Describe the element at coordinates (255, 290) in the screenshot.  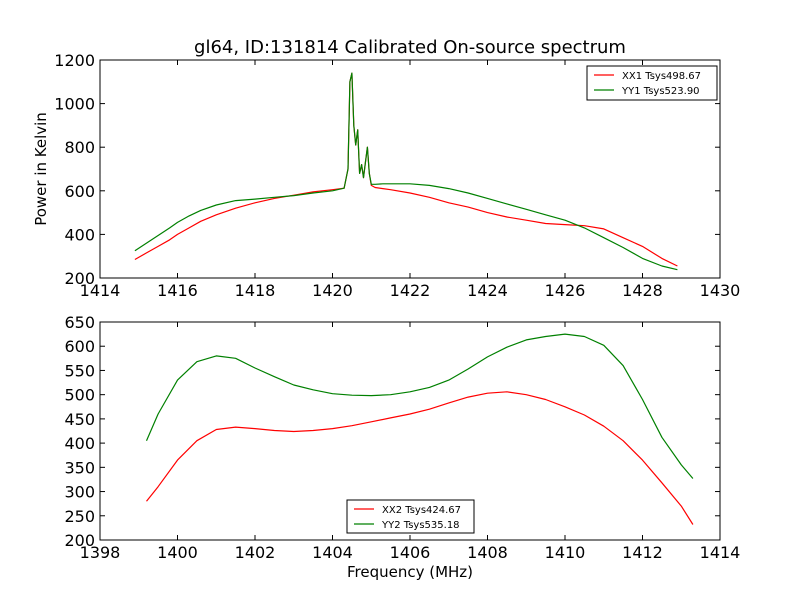
I see `top-x-tick-label: 1418` at that location.